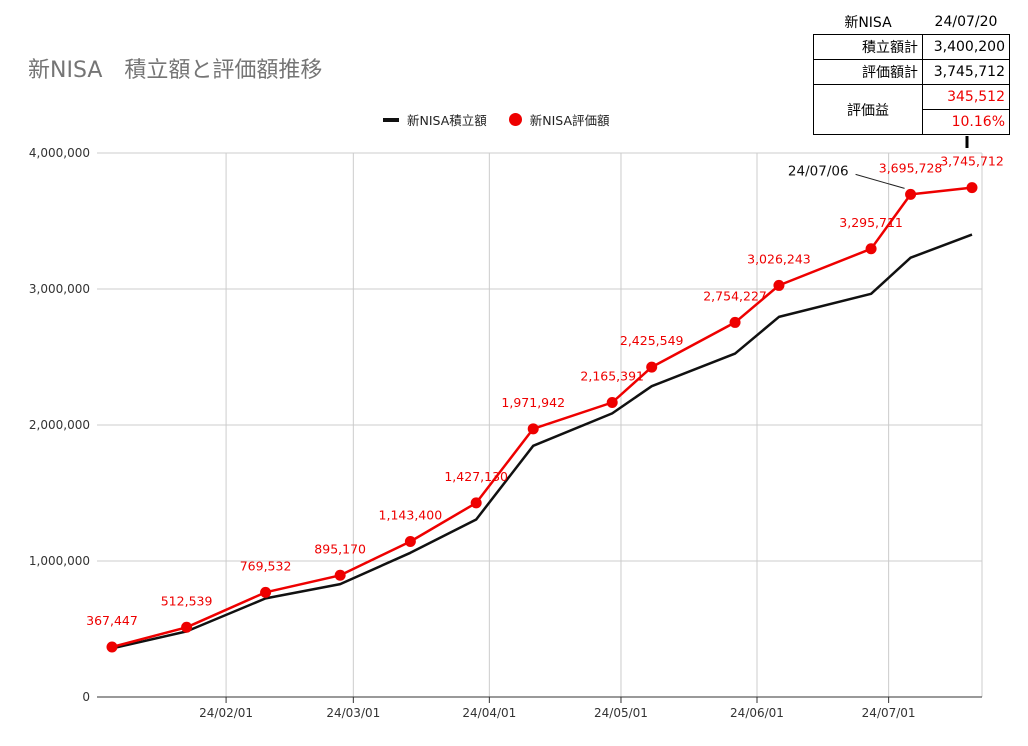 This screenshot has height=746, width=1028. Describe the element at coordinates (489, 713) in the screenshot. I see `x-tick-label: 24/04/01` at that location.